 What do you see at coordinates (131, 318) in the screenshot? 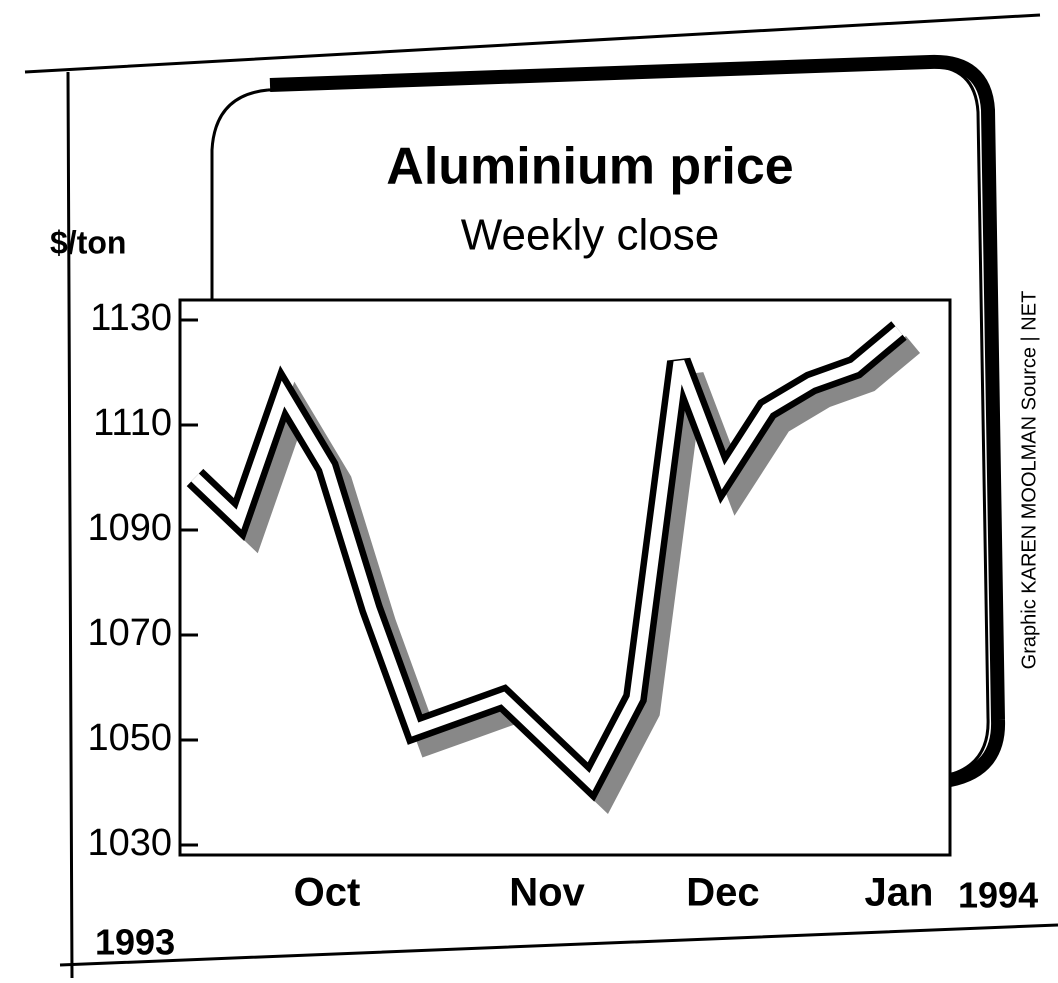
I see `y-tick-label: 1130` at bounding box center [131, 318].